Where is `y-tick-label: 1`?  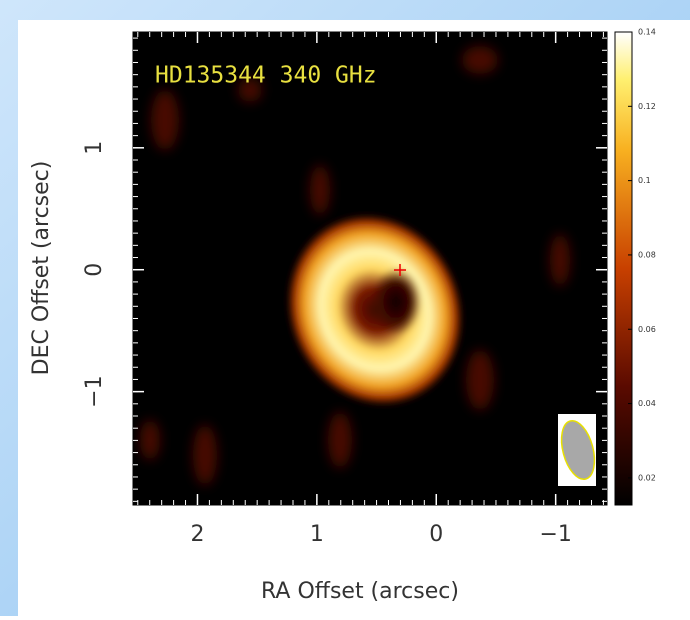
y-tick-label: 1 is located at coordinates (94, 148).